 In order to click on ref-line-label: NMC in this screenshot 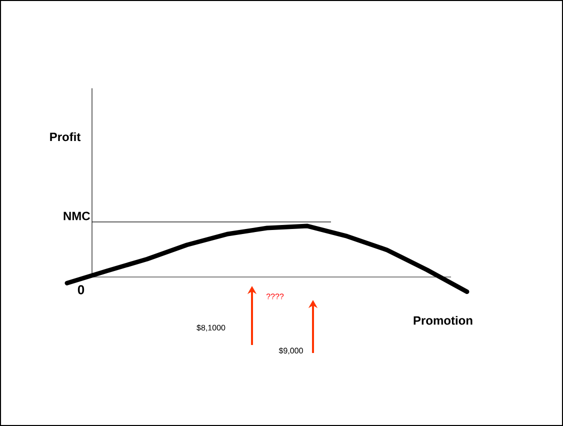, I will do `click(77, 216)`.